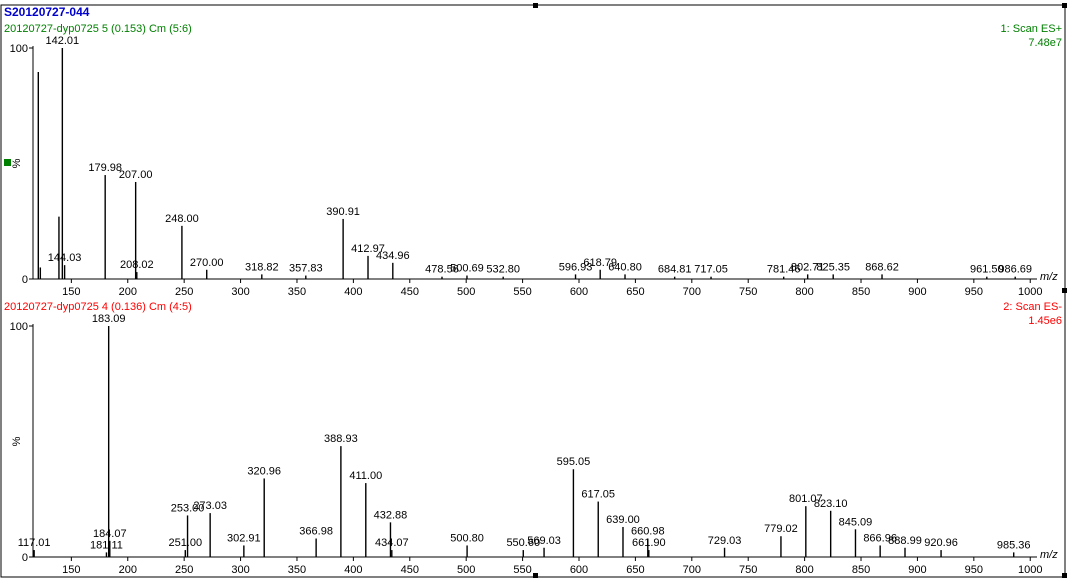  I want to click on y-tick-label: 0, so click(25, 280).